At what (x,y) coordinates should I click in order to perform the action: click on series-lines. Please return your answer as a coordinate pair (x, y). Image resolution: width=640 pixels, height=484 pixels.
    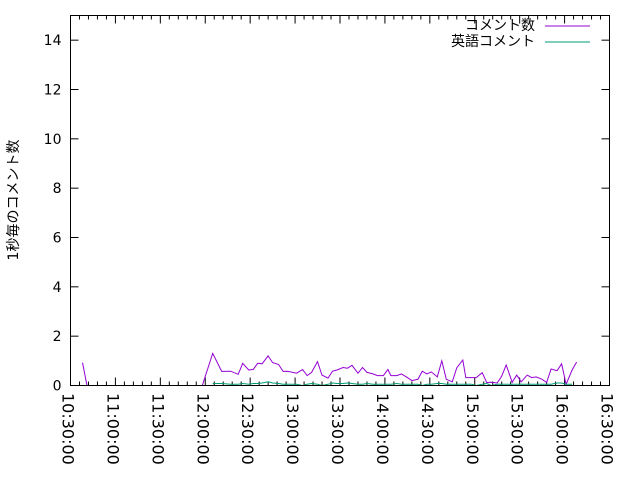
    Looking at the image, I should click on (330, 369).